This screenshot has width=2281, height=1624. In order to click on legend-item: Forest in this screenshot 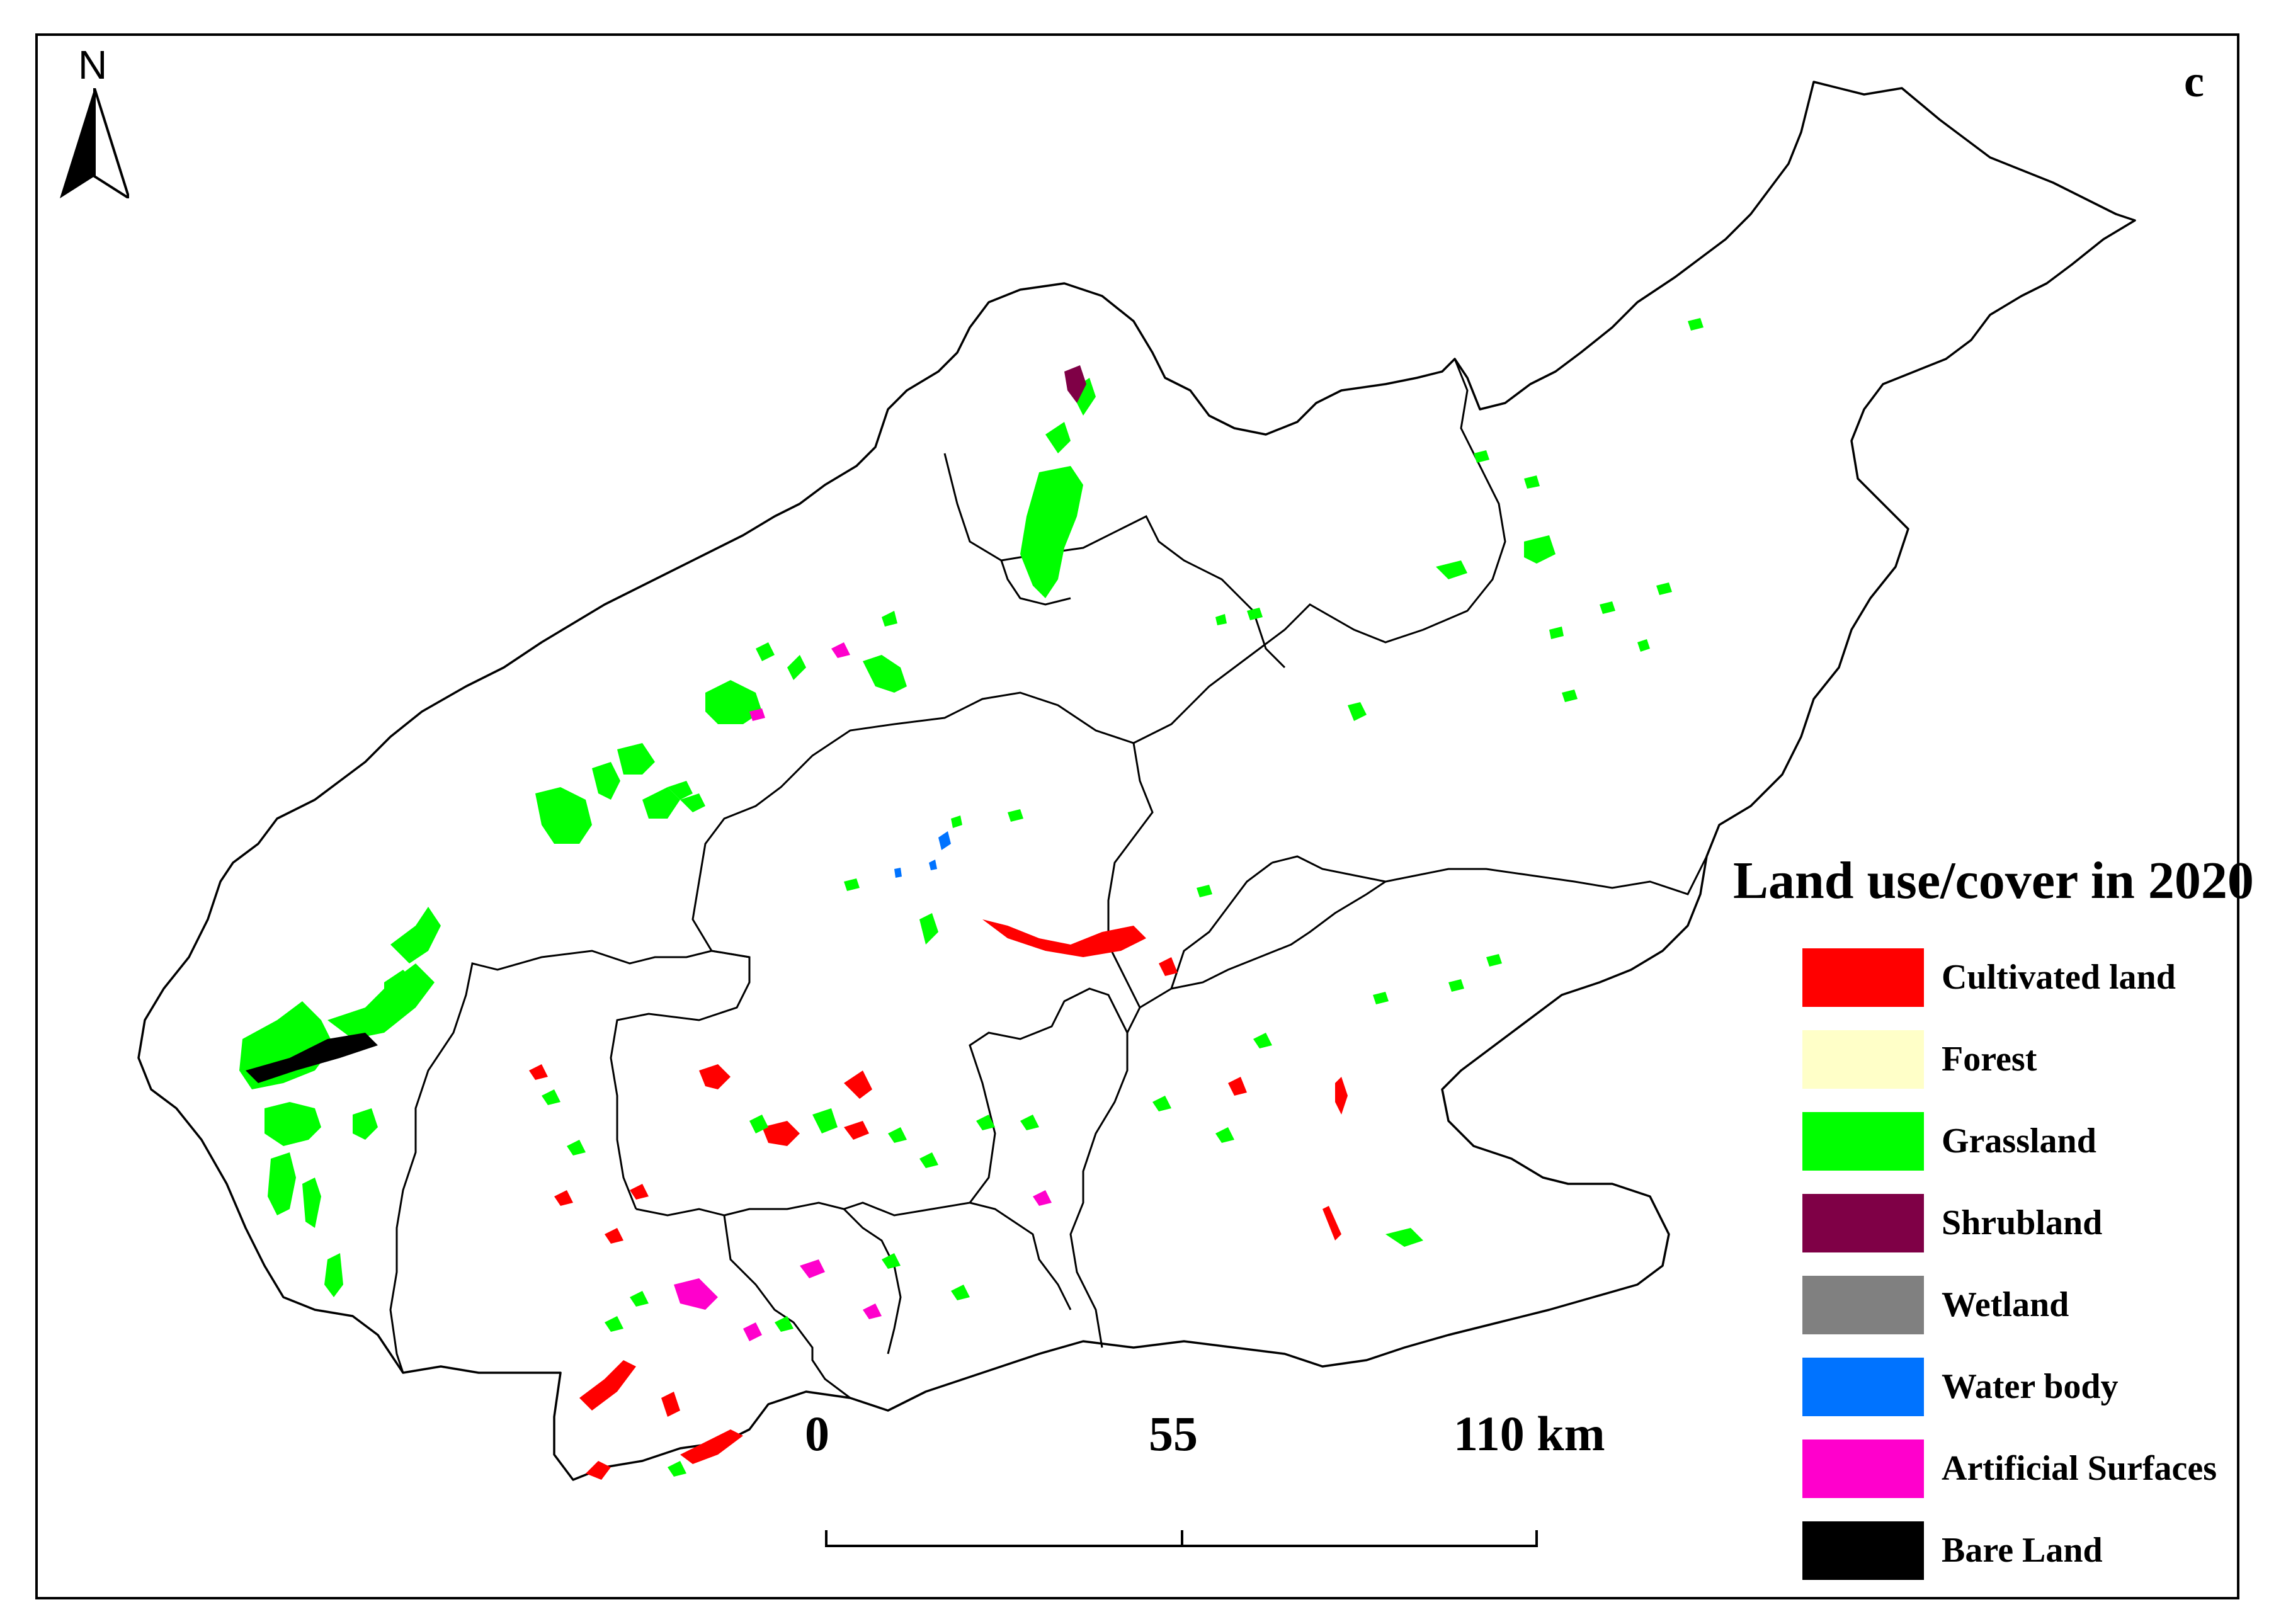, I will do `click(1998, 1059)`.